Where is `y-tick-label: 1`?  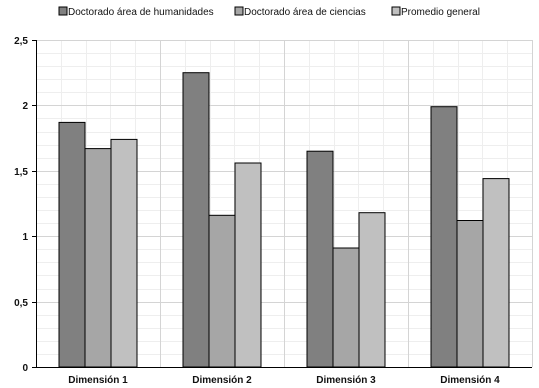
y-tick-label: 1 is located at coordinates (25, 237).